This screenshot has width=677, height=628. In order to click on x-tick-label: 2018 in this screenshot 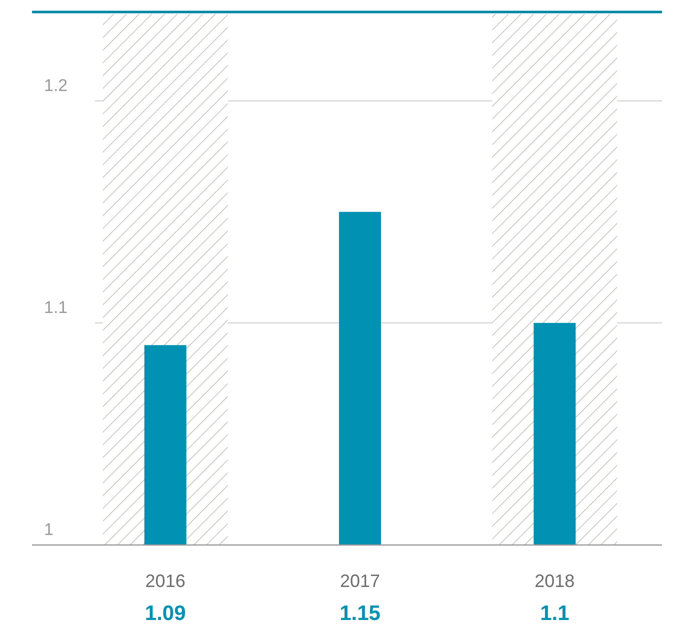, I will do `click(554, 581)`.